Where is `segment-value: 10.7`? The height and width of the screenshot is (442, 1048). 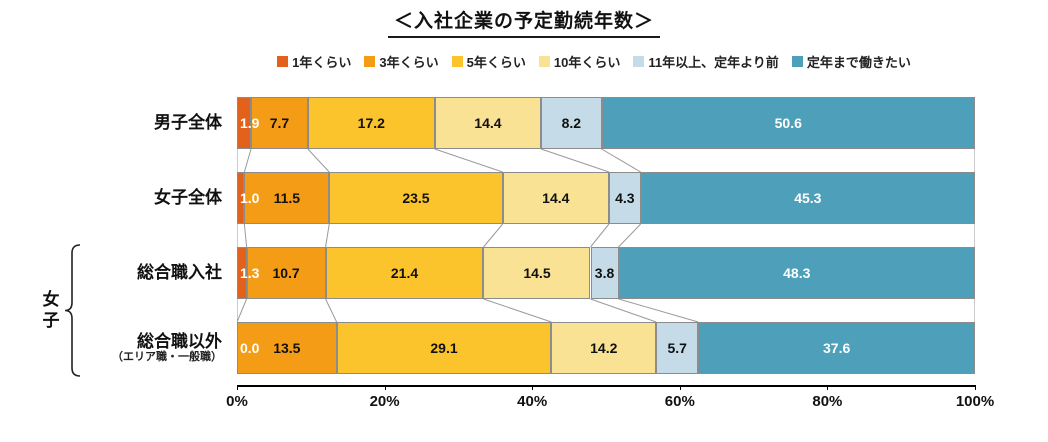 segment-value: 10.7 is located at coordinates (286, 273).